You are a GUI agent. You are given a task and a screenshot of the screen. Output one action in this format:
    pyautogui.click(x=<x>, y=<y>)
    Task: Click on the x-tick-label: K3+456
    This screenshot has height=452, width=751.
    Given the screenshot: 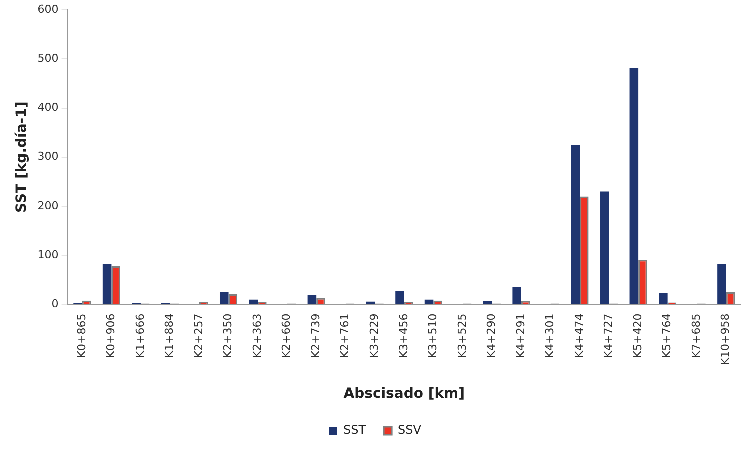 What is the action you would take?
    pyautogui.click(x=403, y=336)
    